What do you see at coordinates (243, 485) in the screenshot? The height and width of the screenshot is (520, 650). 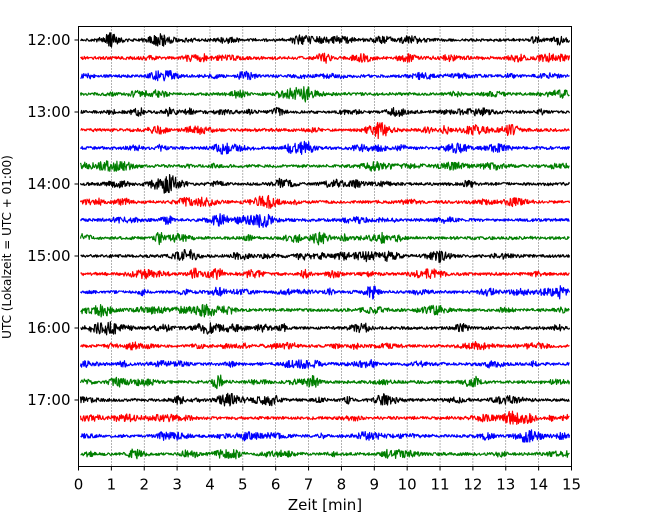 I see `x-tick-label: 5` at bounding box center [243, 485].